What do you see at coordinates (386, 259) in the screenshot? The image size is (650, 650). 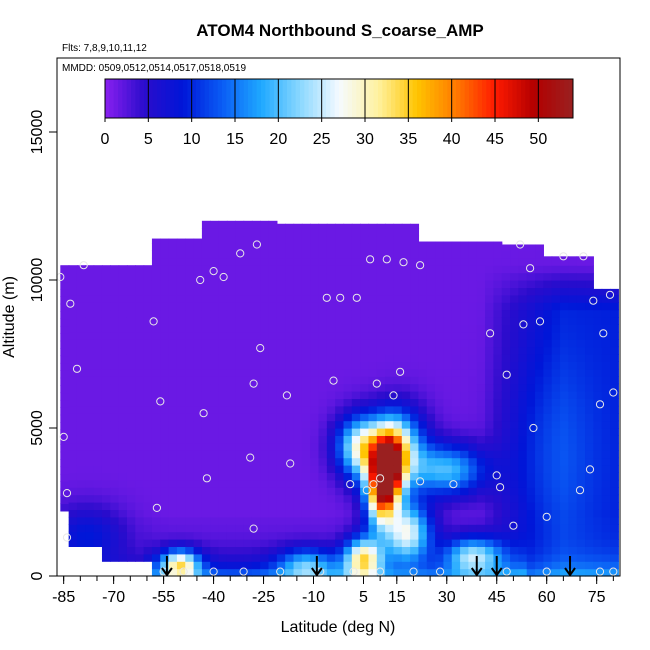 I see `sample-marker` at bounding box center [386, 259].